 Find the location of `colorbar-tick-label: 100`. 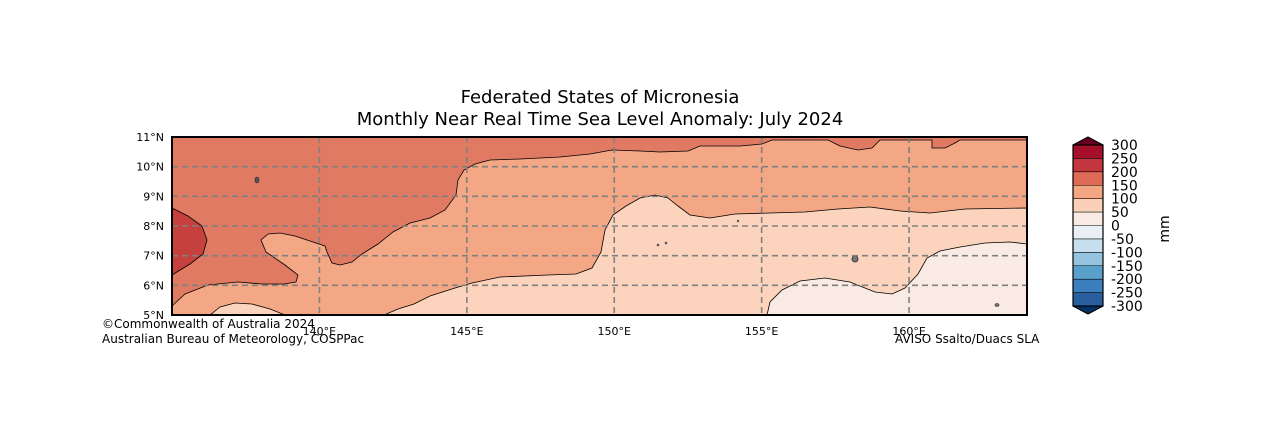

colorbar-tick-label: 100 is located at coordinates (1124, 200).